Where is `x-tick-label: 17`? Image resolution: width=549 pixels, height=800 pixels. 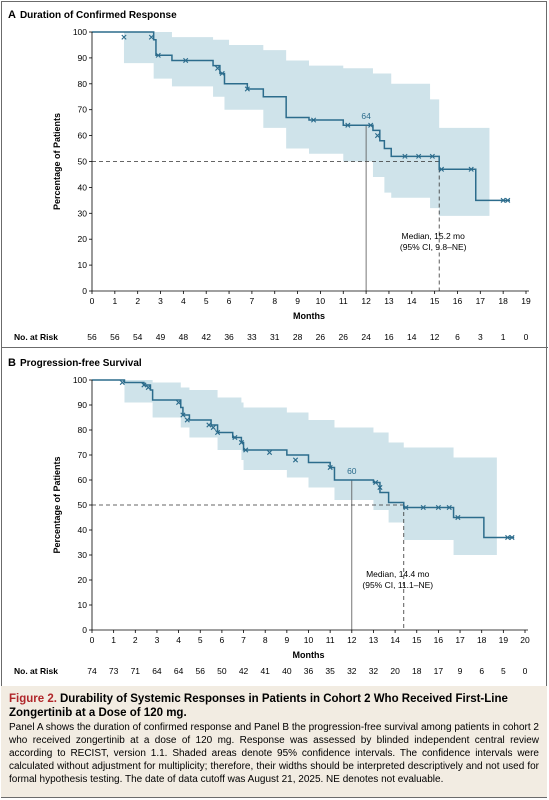 x-tick-label: 17 is located at coordinates (481, 301).